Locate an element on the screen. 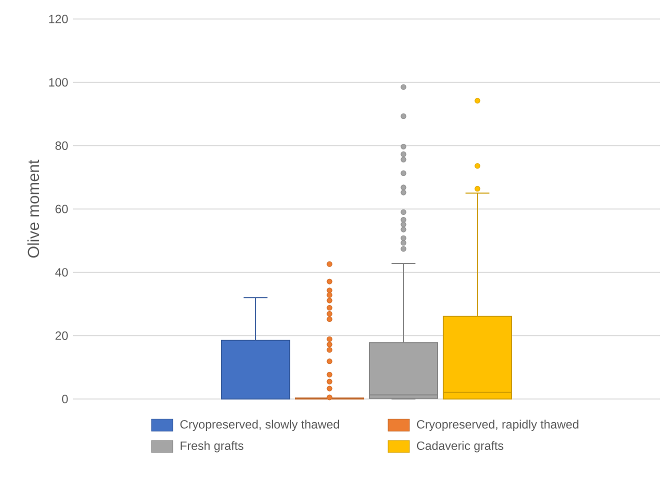 This screenshot has width=670, height=489. y-tick-label: 120 is located at coordinates (58, 19).